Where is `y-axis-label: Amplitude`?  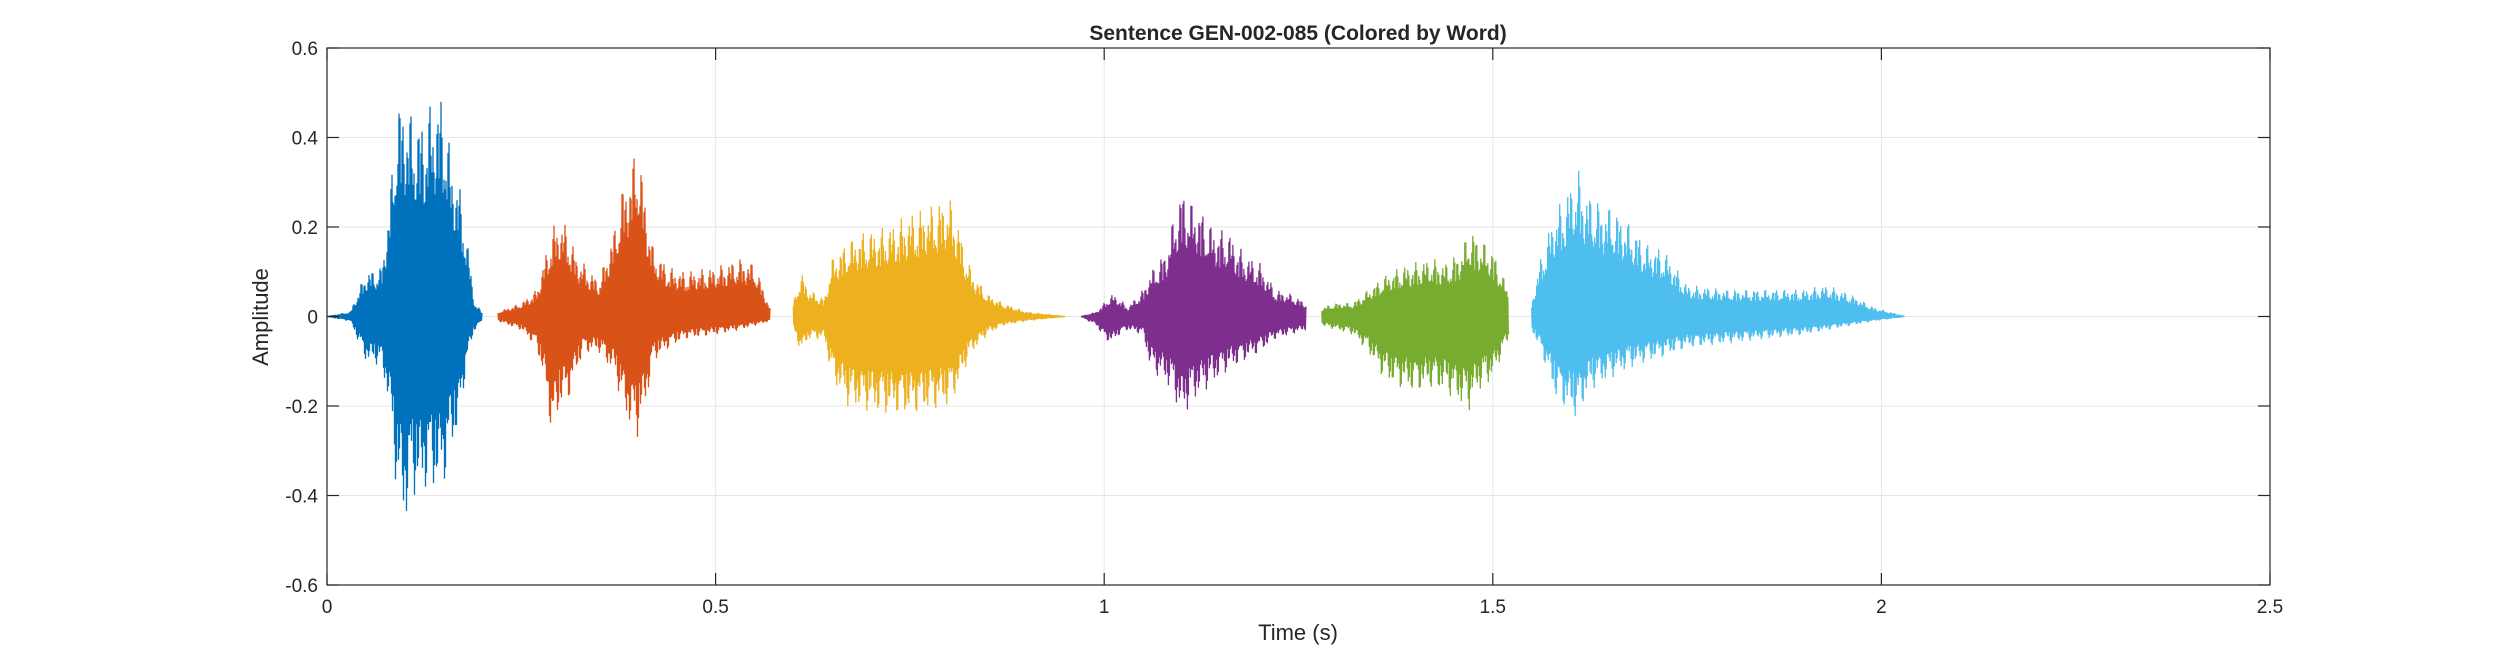
y-axis-label: Amplitude is located at coordinates (260, 317).